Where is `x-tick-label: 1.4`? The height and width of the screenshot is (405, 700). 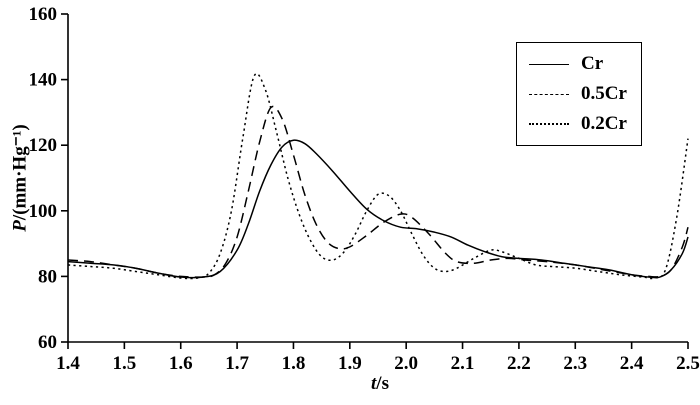 x-tick-label: 1.4 is located at coordinates (68, 363).